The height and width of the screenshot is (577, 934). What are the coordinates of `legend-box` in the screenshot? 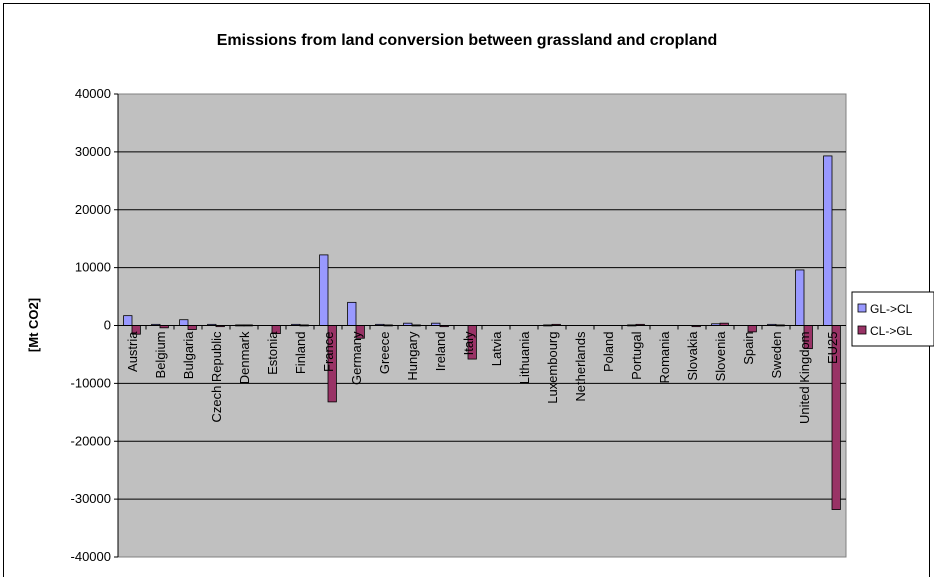 It's located at (892, 319).